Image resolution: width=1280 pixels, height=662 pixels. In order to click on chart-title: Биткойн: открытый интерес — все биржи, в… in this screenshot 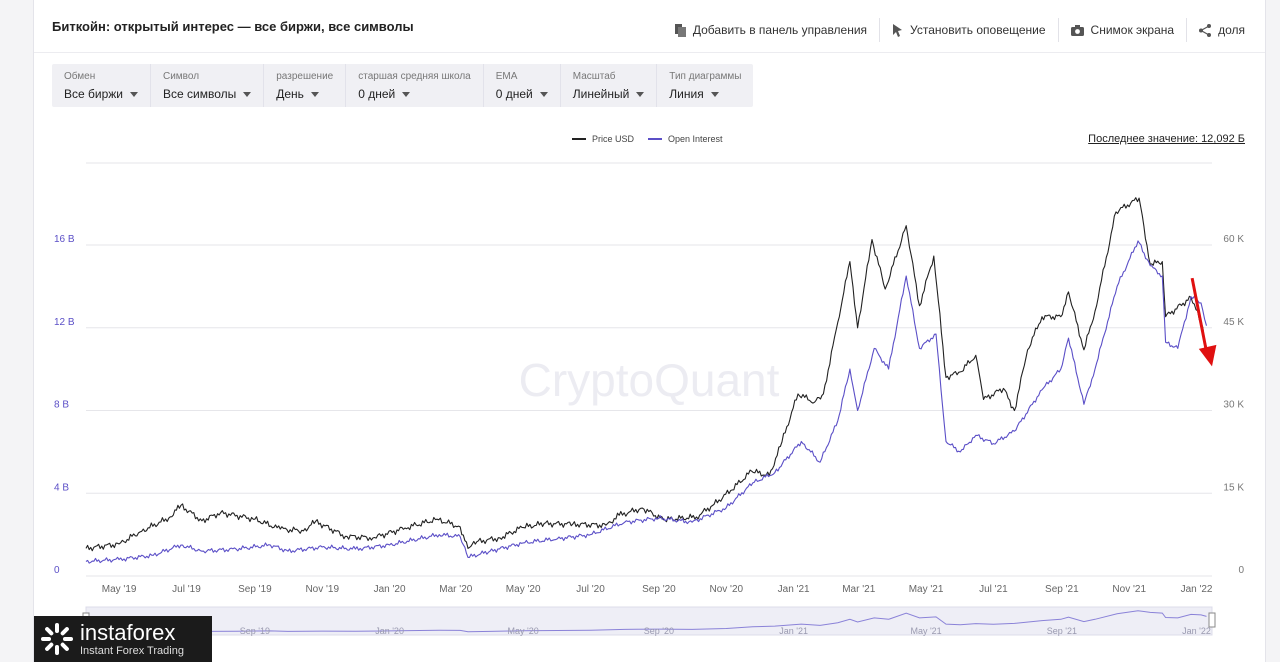, I will do `click(233, 26)`.